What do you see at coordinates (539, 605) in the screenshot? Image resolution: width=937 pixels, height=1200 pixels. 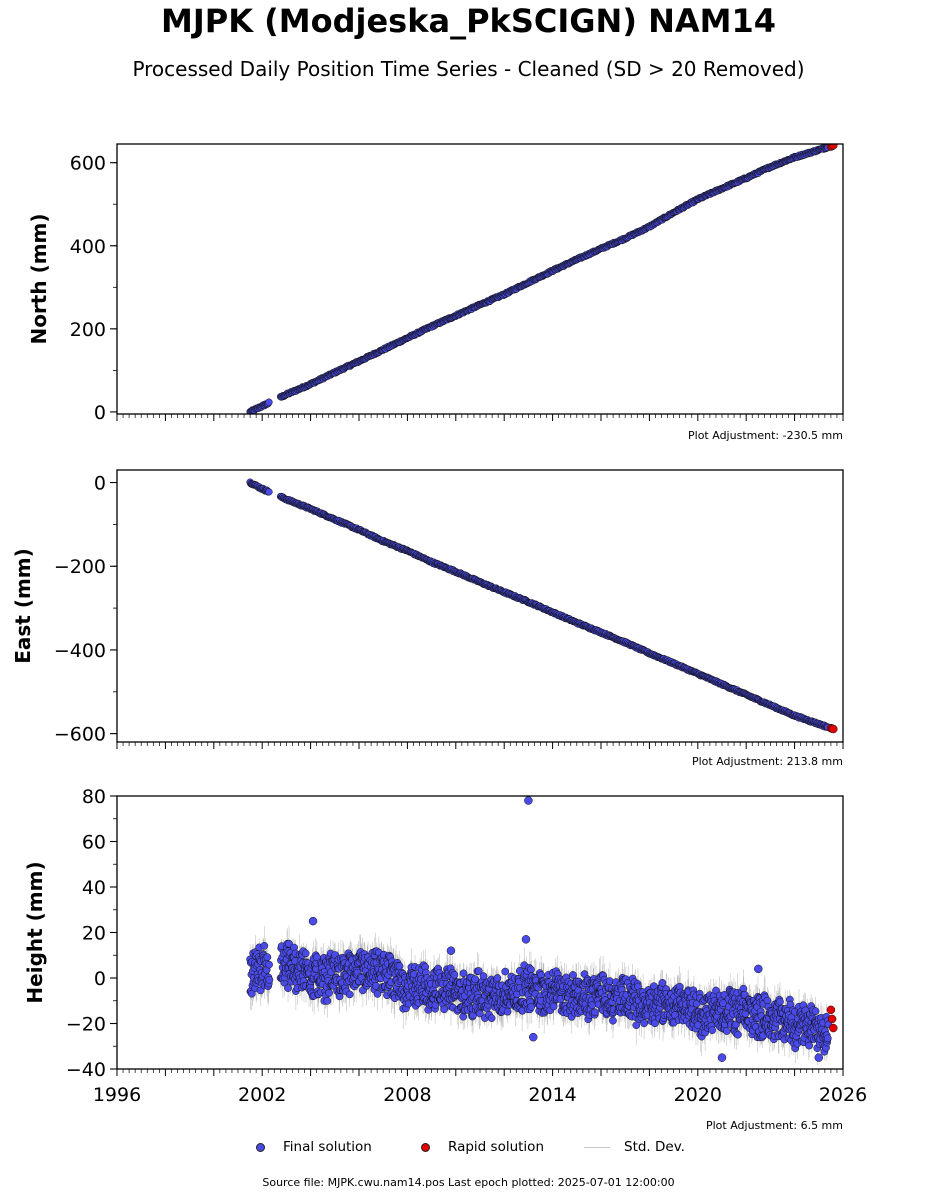 I see `east-final-points` at bounding box center [539, 605].